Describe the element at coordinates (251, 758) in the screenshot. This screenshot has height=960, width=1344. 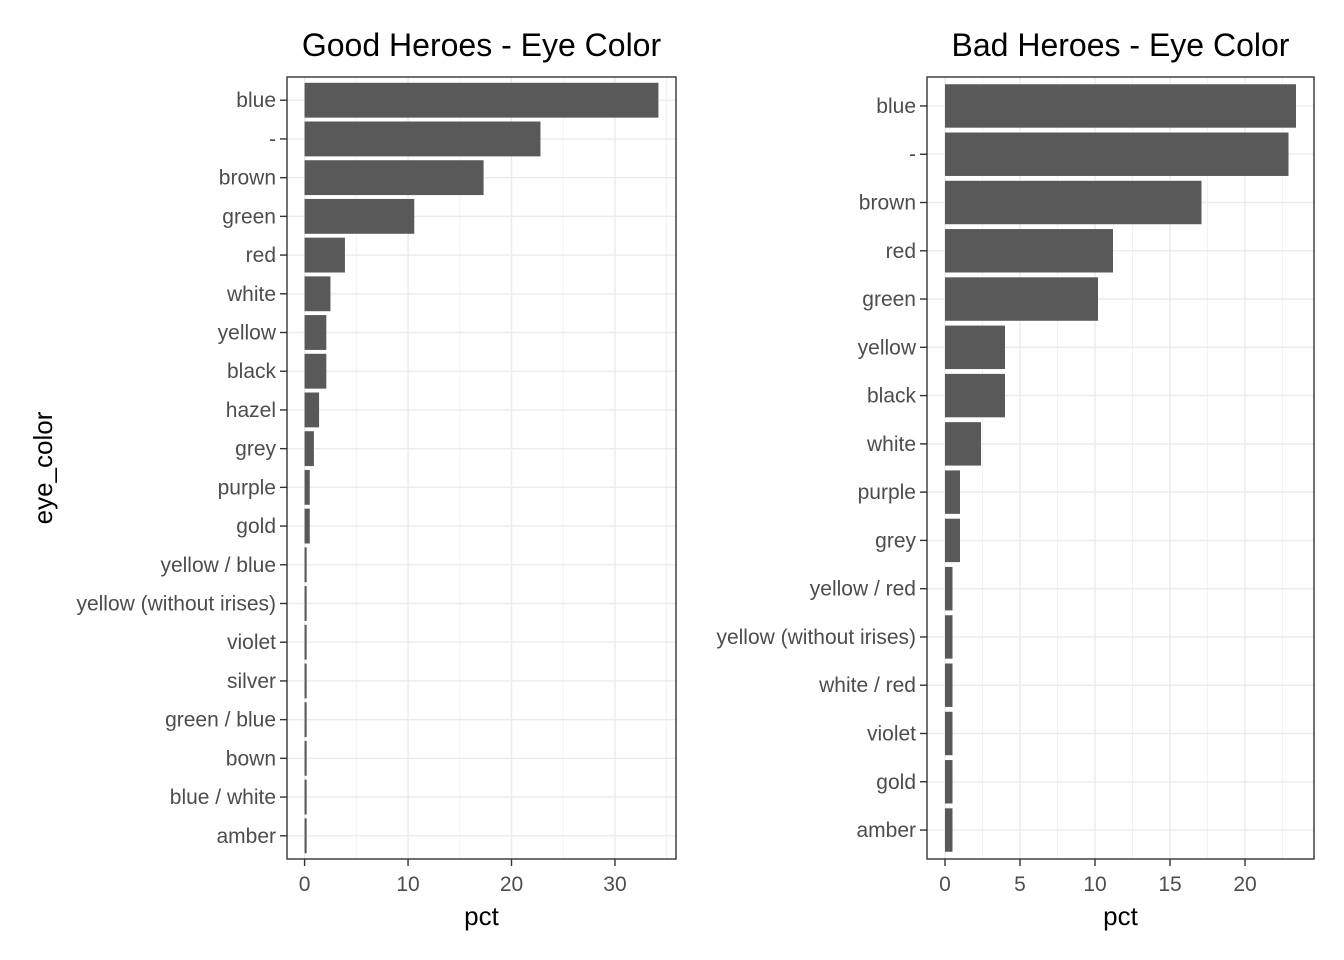
I see `y-tick-label: bown` at that location.